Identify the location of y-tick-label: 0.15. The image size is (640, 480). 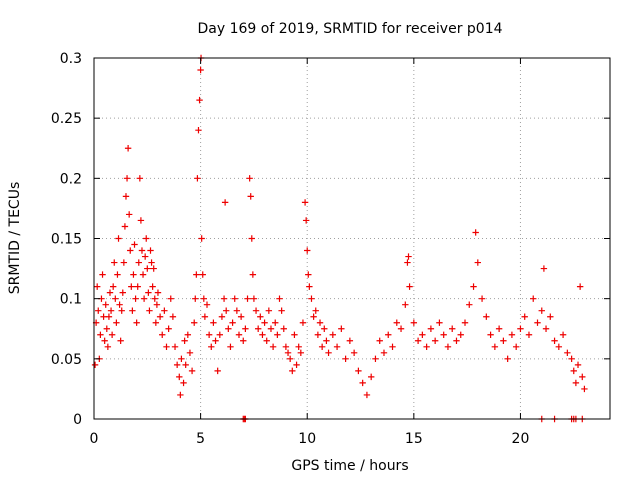
(66, 240).